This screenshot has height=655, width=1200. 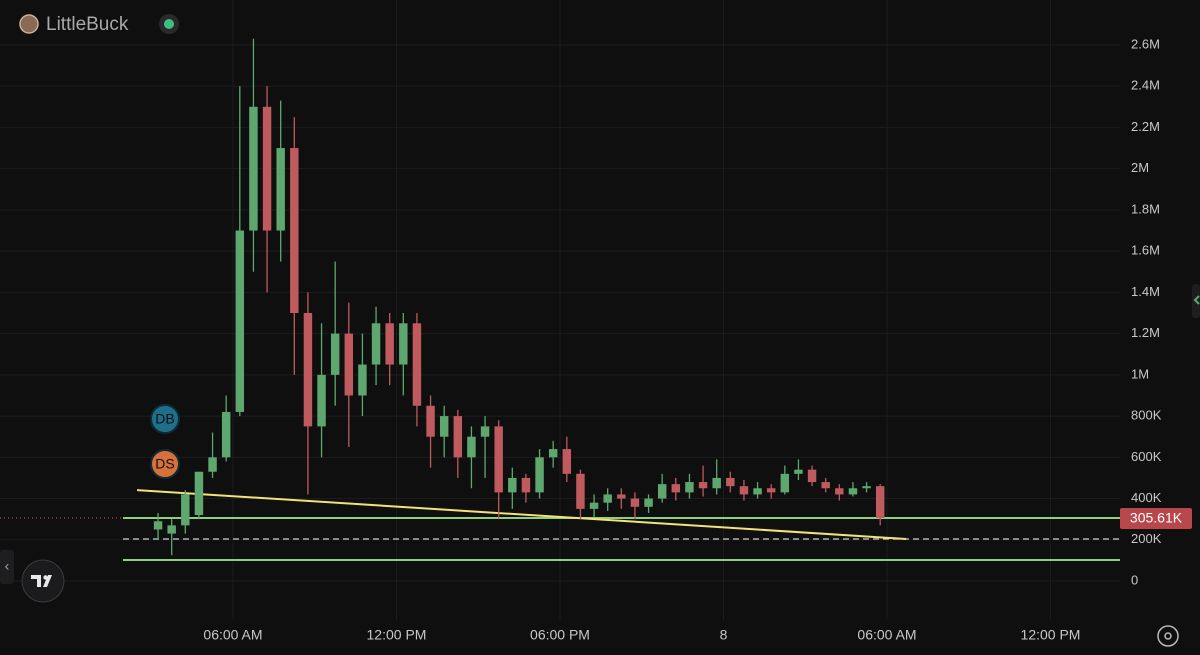 What do you see at coordinates (1140, 167) in the screenshot?
I see `y-tick-label: 2M` at bounding box center [1140, 167].